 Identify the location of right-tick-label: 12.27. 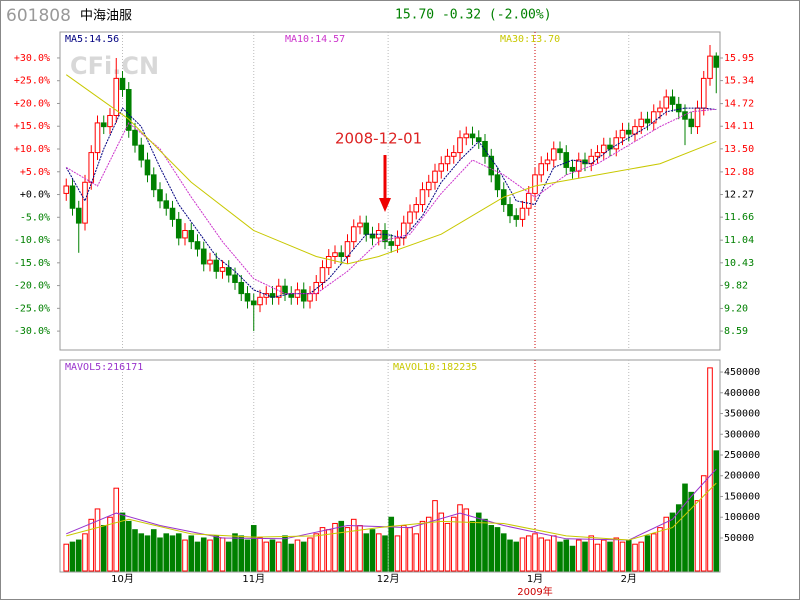
(739, 195).